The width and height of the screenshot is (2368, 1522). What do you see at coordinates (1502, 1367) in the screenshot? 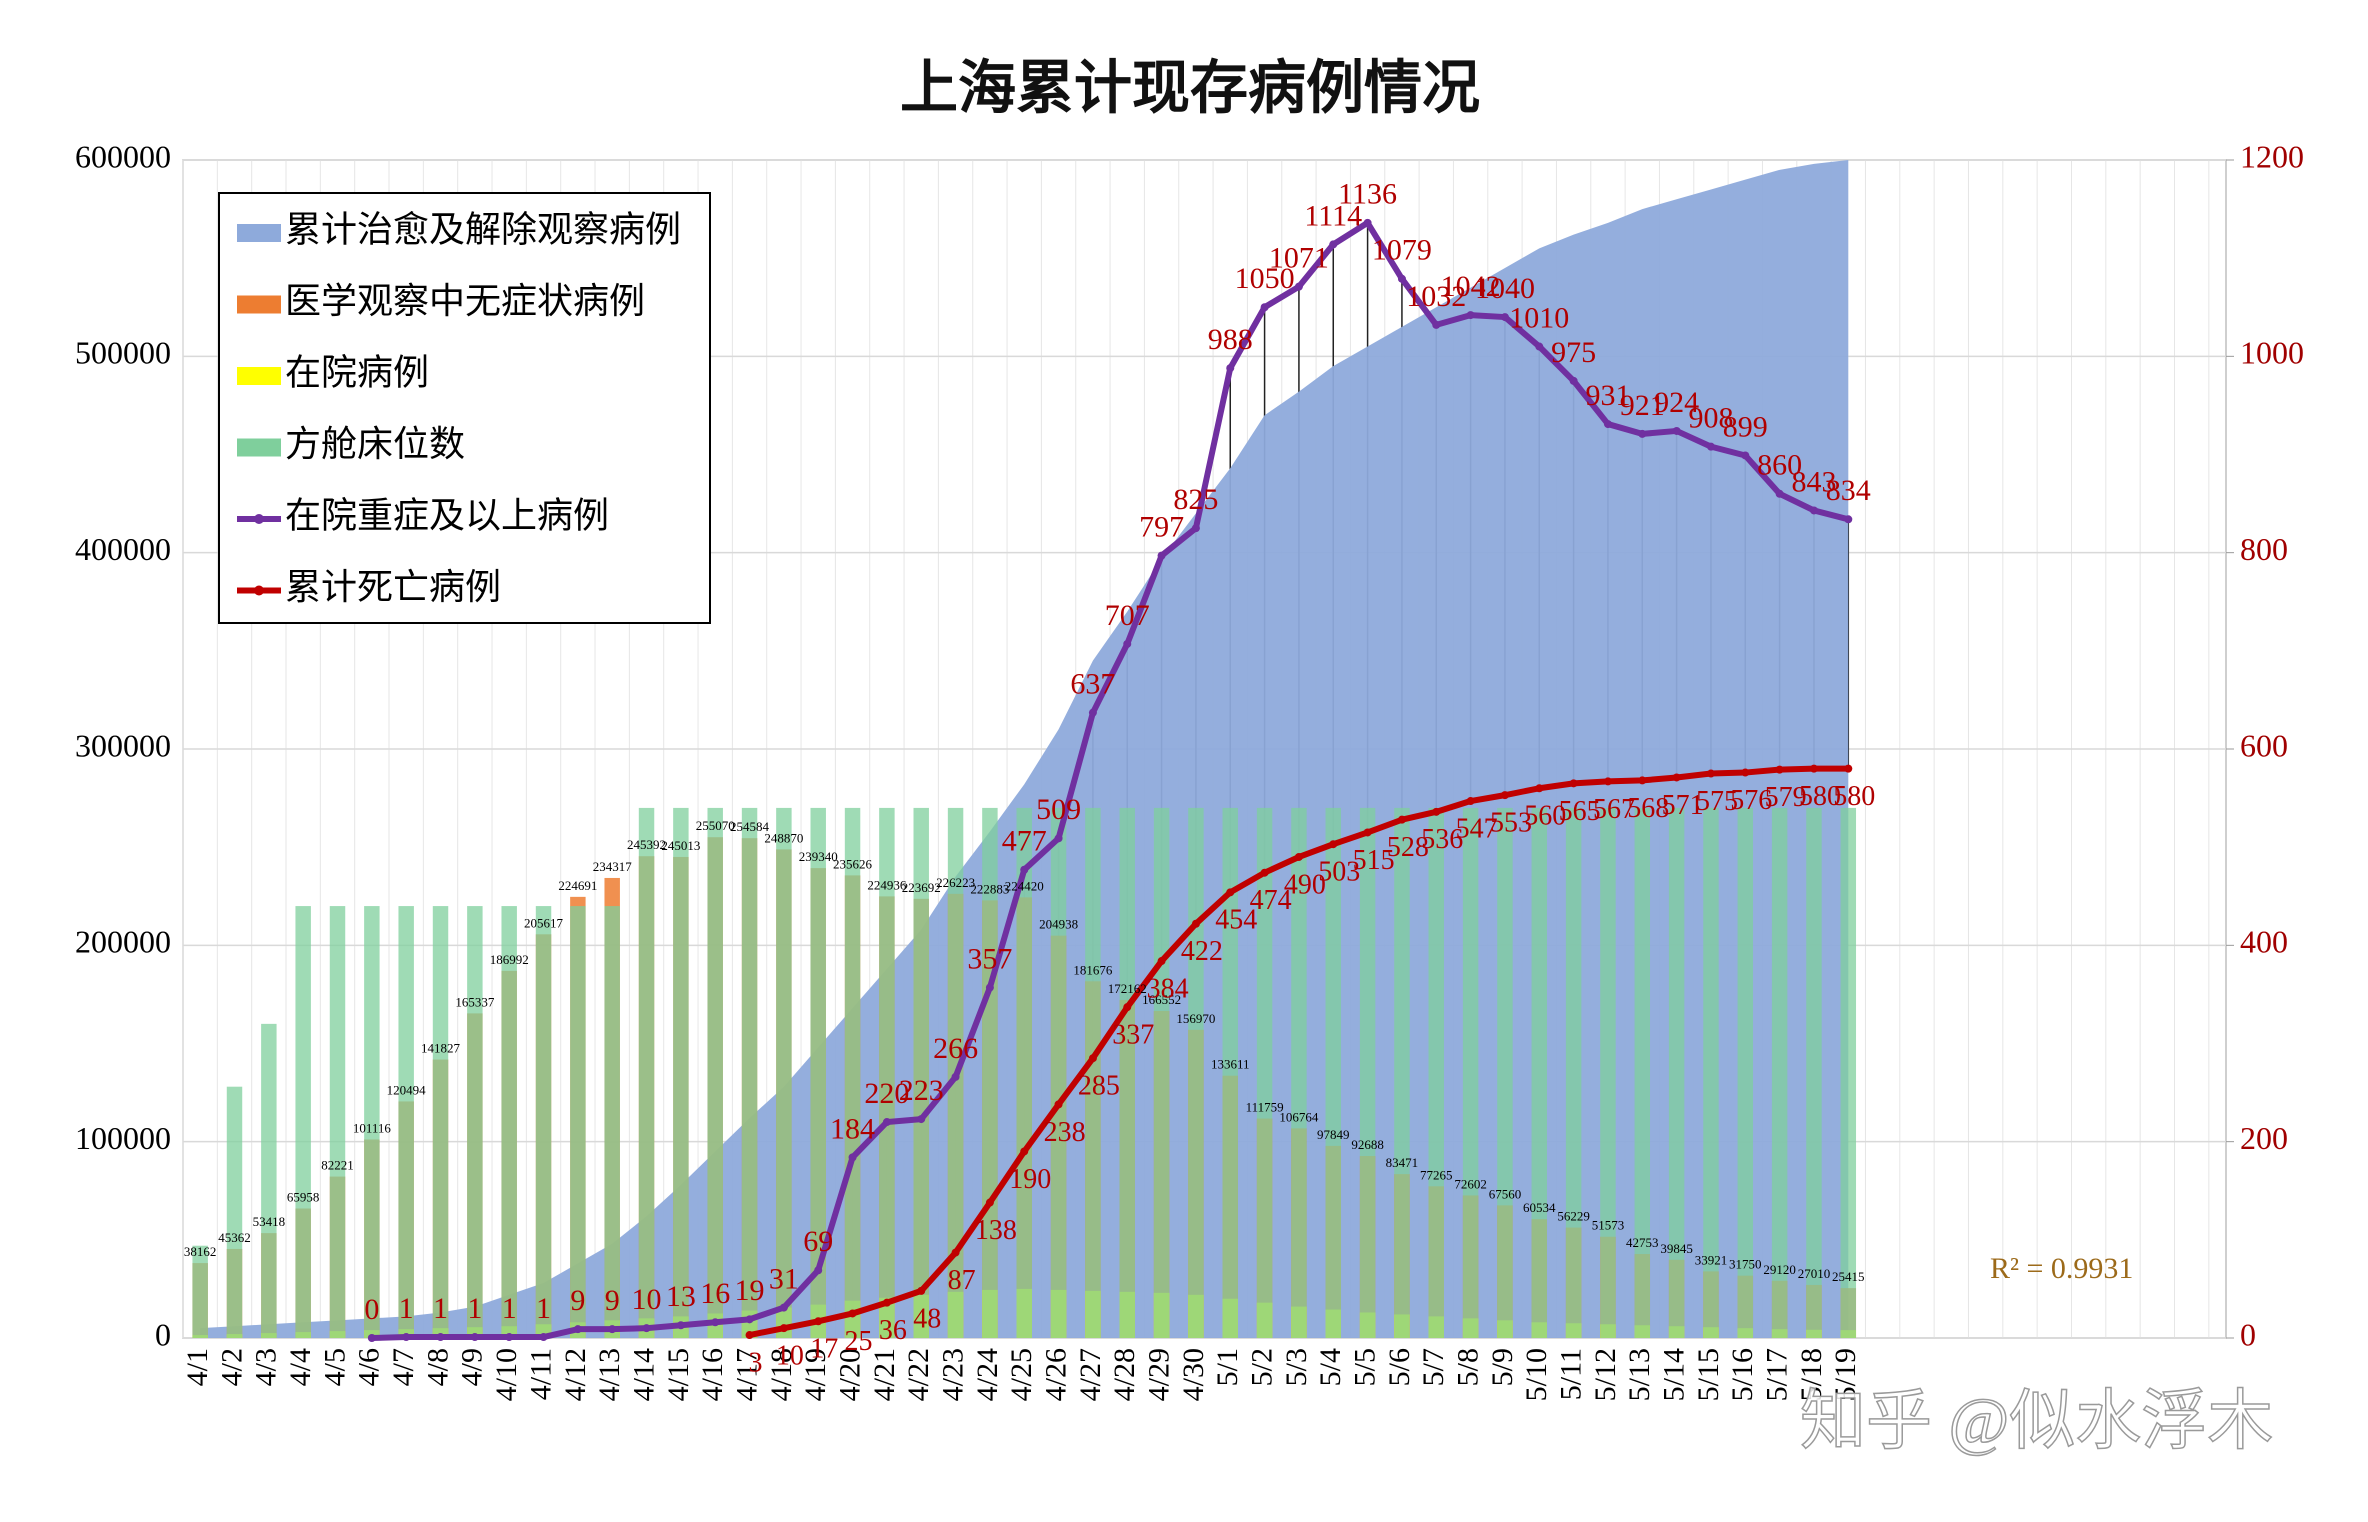
I see `x-tick-label: 5/9` at bounding box center [1502, 1367].